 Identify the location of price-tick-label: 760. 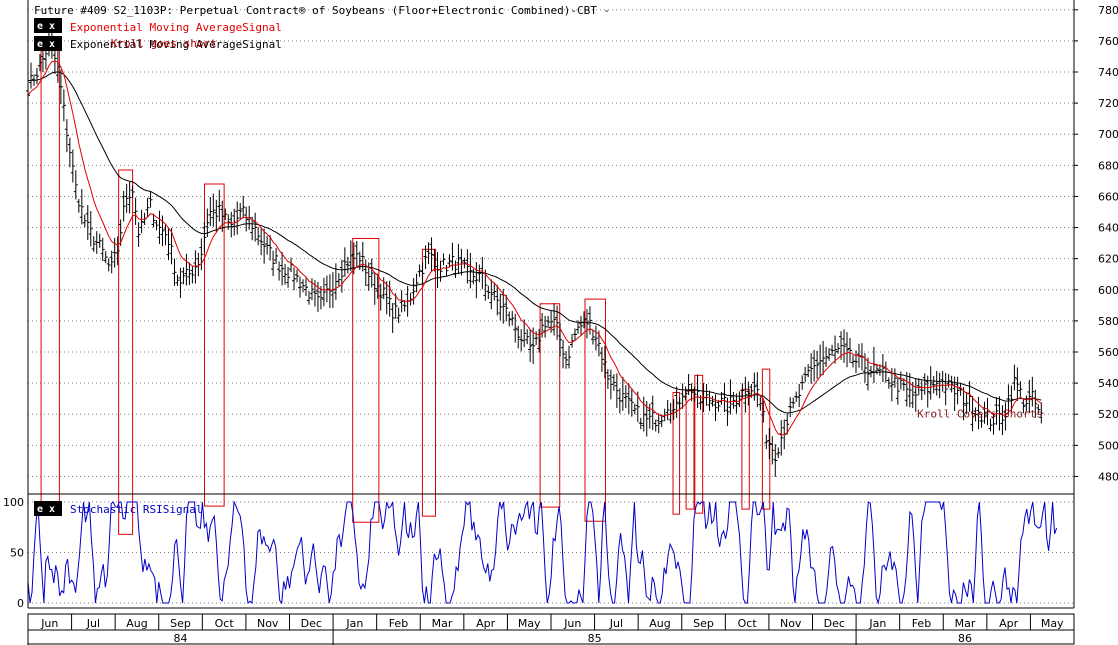
(1108, 41).